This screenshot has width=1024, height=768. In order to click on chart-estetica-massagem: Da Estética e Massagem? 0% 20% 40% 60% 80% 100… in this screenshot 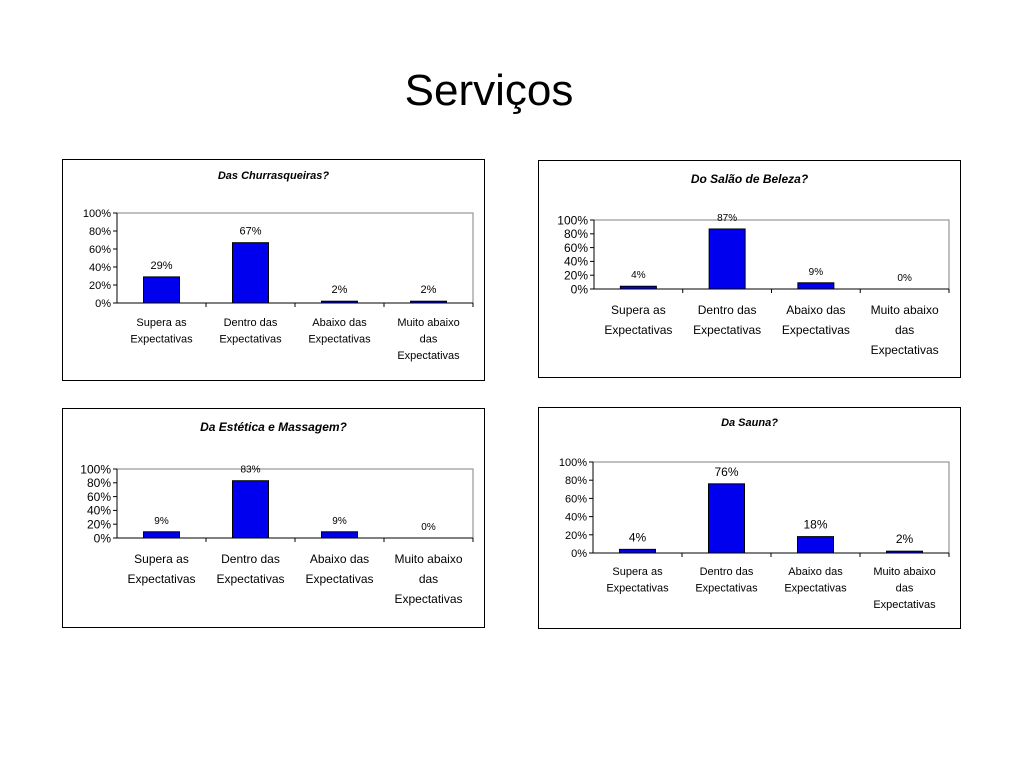, I will do `click(273, 518)`.